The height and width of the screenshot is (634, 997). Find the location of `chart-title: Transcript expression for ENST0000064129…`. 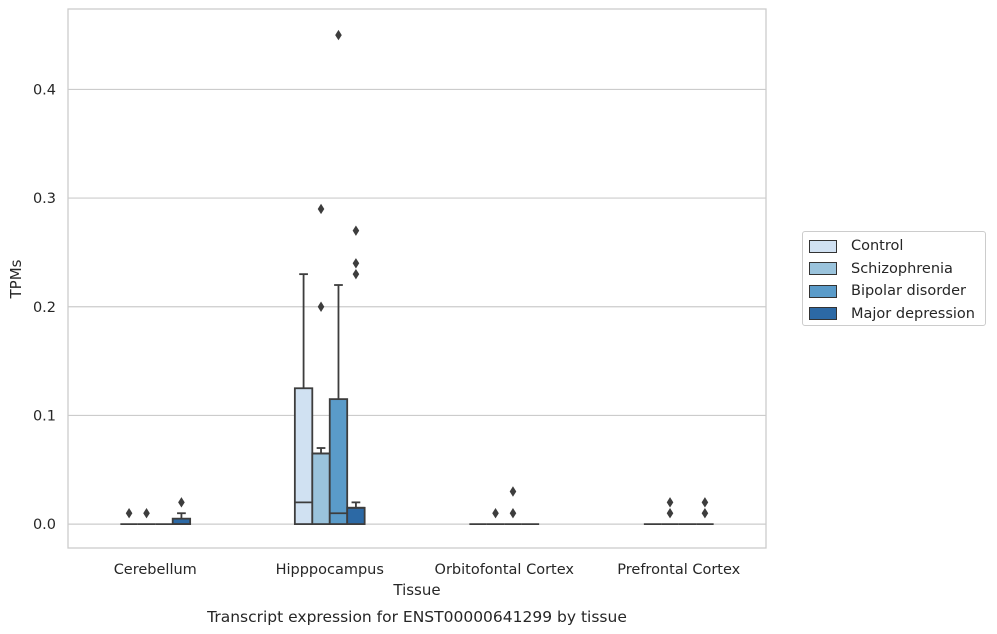

chart-title: Transcript expression for ENST0000064129… is located at coordinates (416, 617).